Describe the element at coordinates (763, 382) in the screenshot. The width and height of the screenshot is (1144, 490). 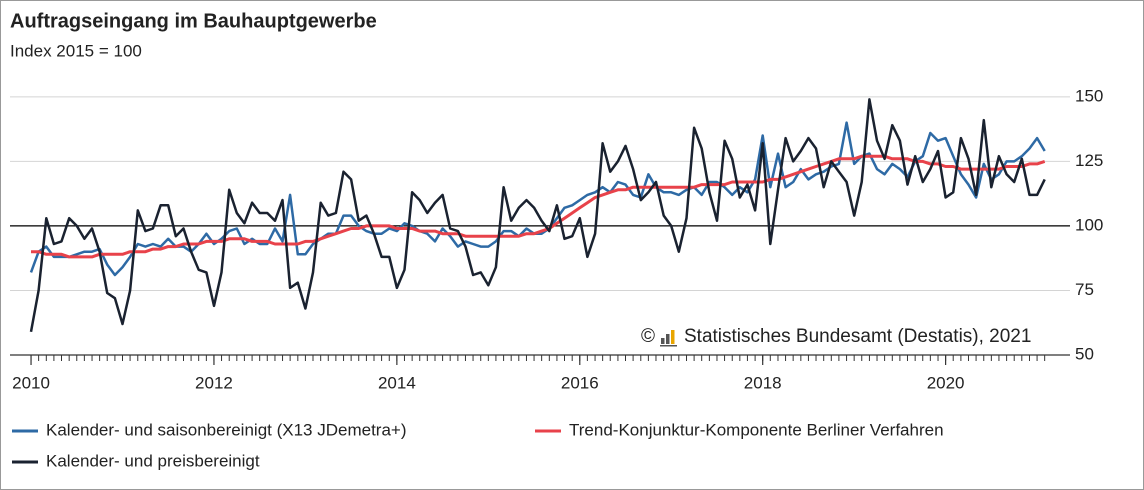
I see `x-tick-label: 2018` at that location.